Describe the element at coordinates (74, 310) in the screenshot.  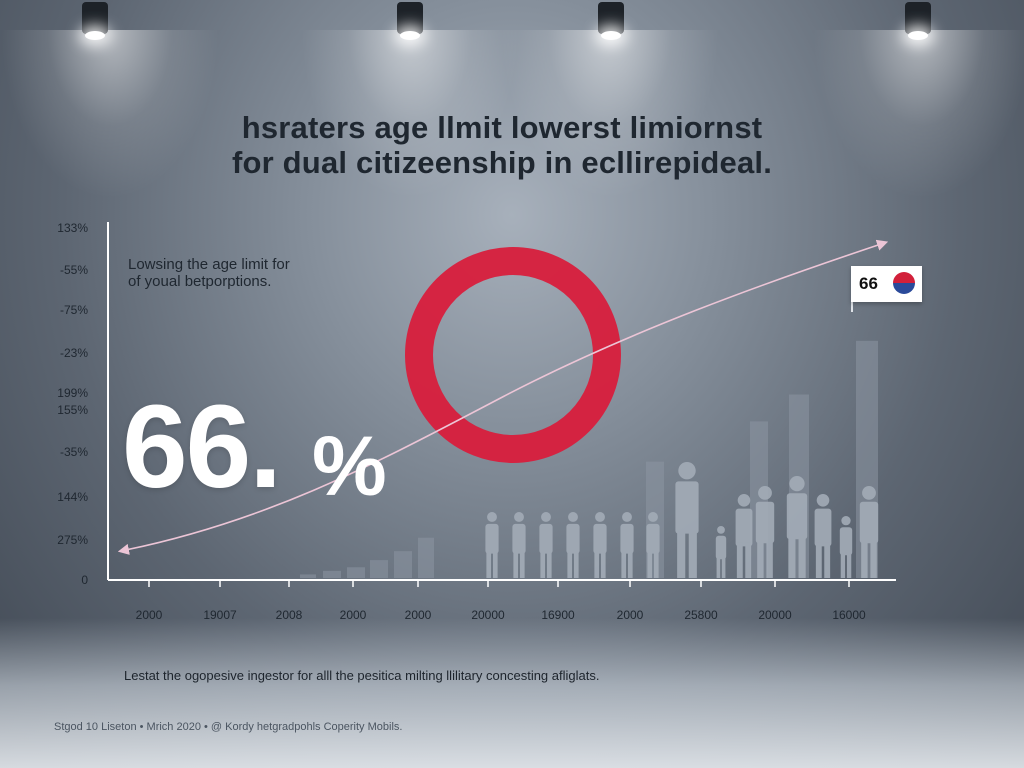
I see `y-tick-label: -75%` at that location.